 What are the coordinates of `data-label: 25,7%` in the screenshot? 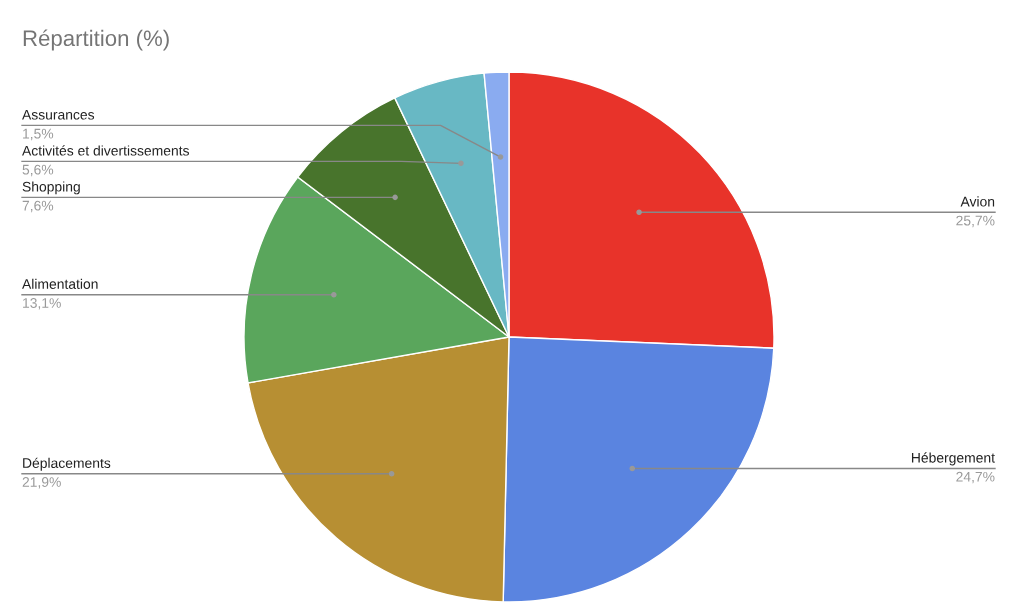 It's located at (975, 221).